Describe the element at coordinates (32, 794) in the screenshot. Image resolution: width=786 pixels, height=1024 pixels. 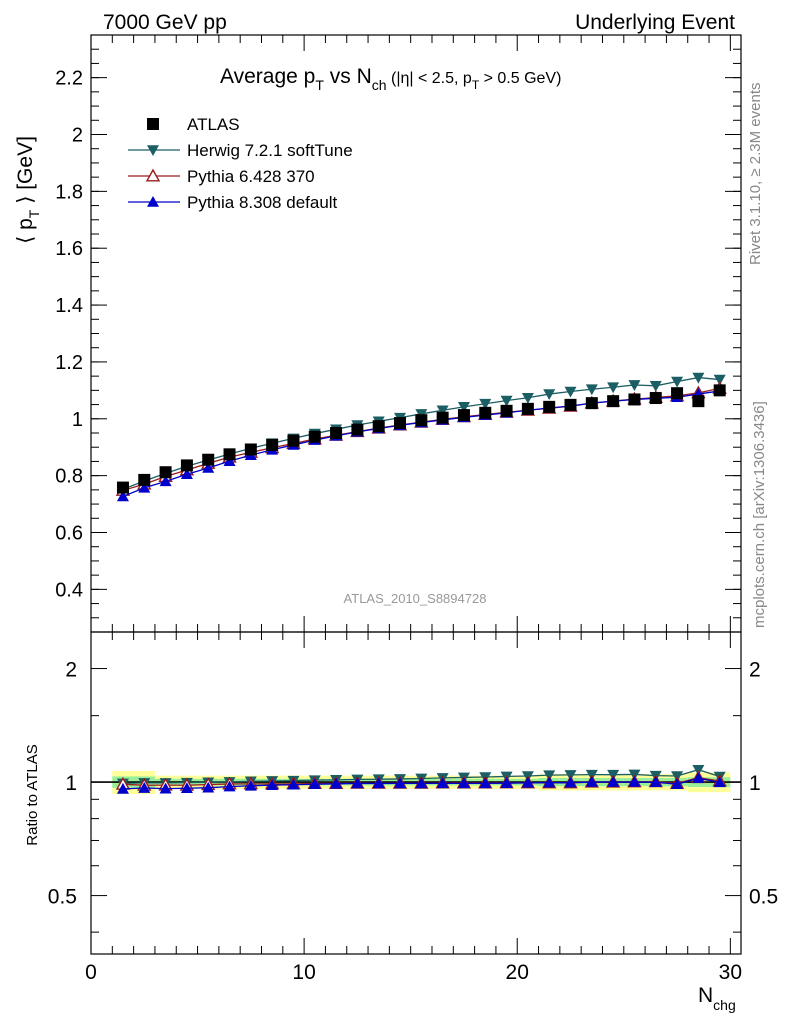
I see `ratio-y-axis-label: Ratio to ATLAS` at that location.